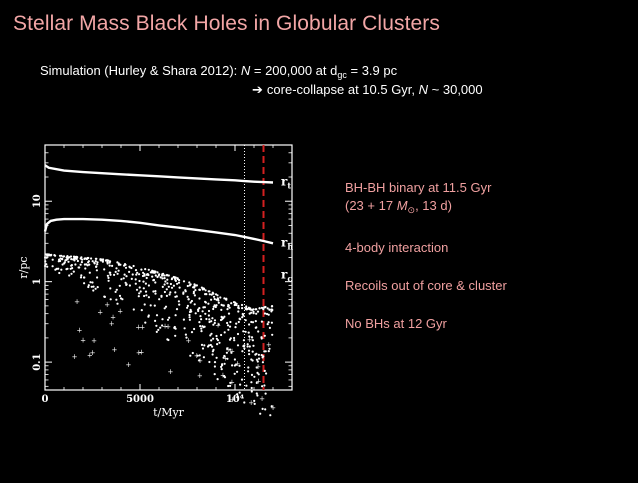 This screenshot has width=638, height=483. Describe the element at coordinates (342, 89) in the screenshot. I see `cc-text: core-collapse at 10.5 Gyr,` at that location.